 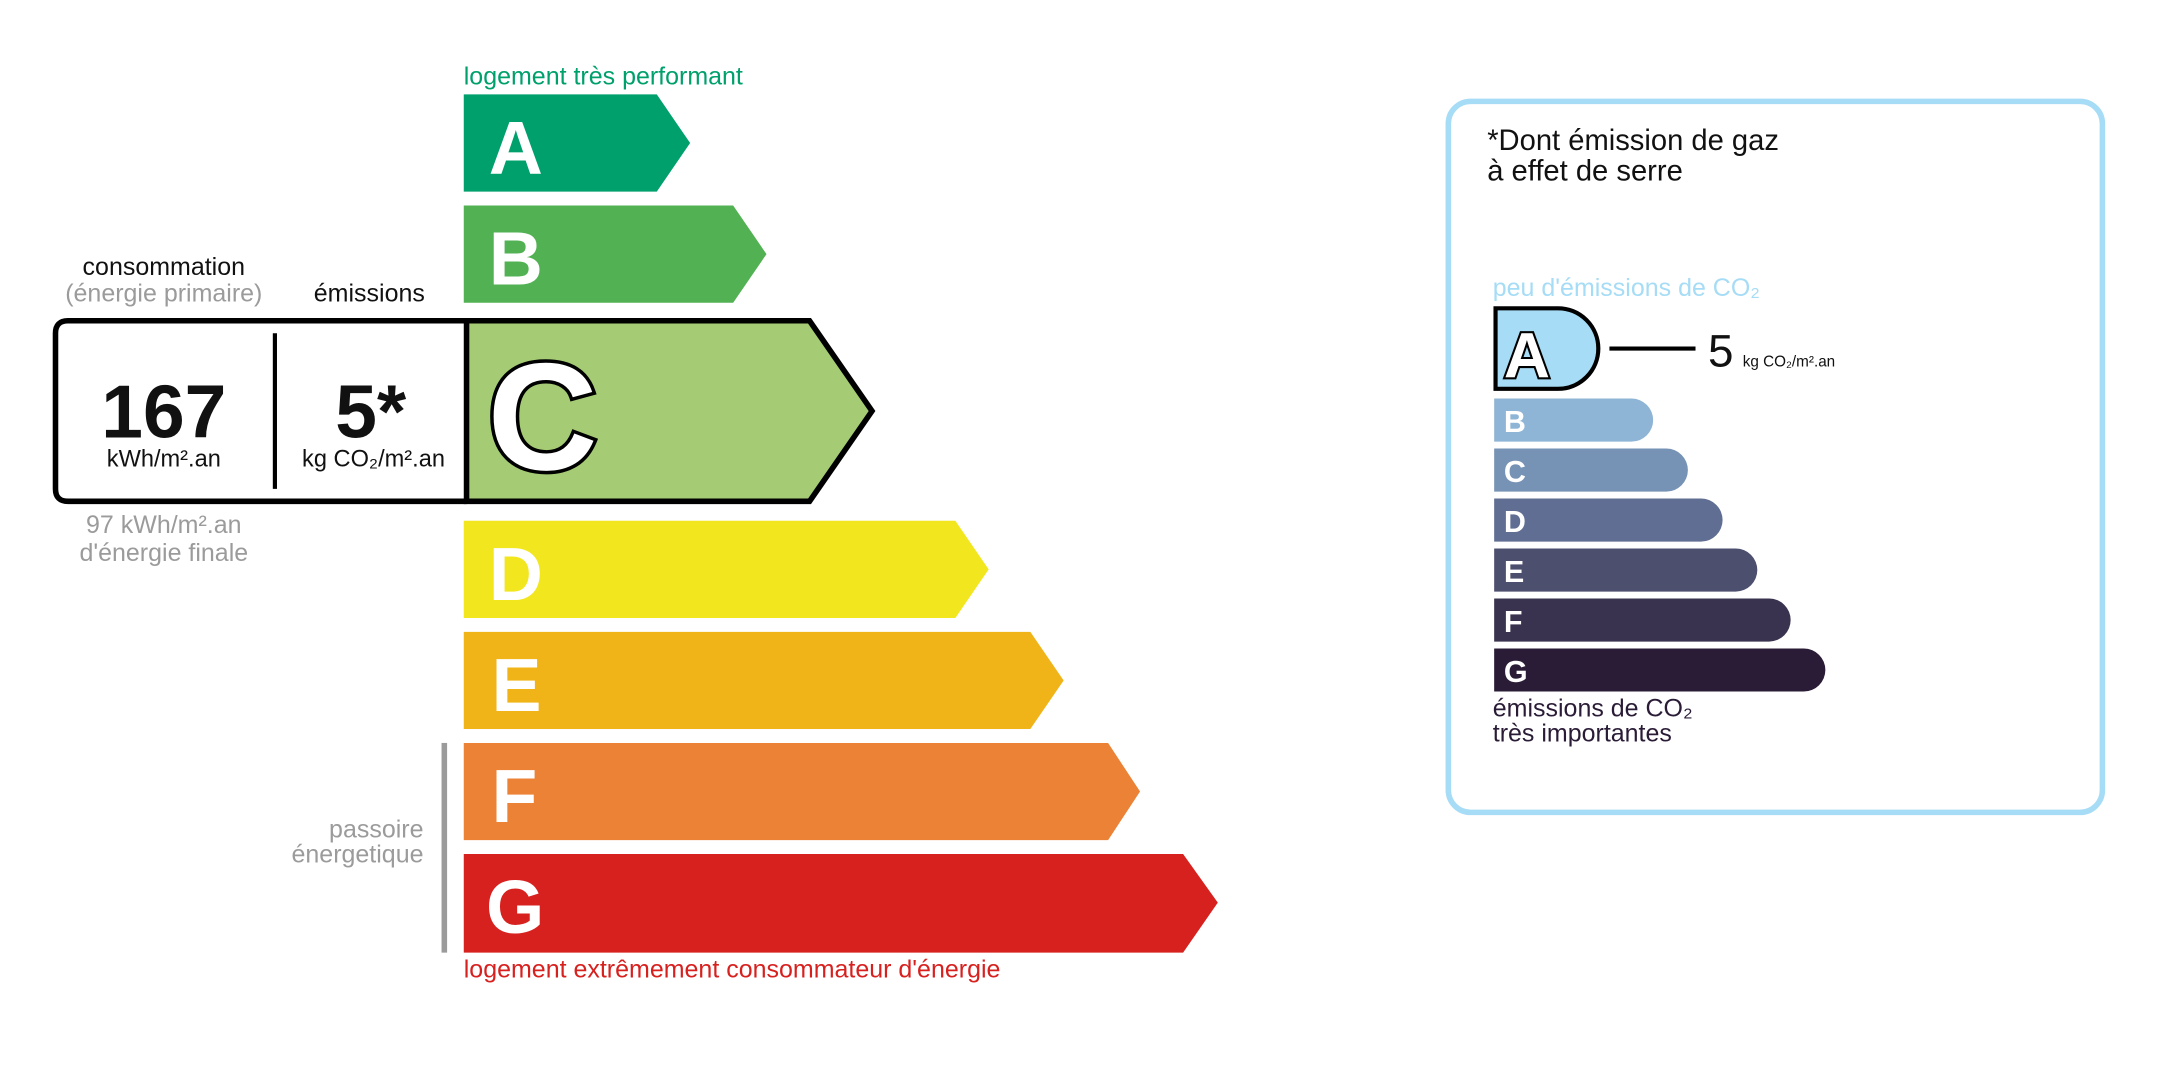 I want to click on ges-title-2: à effet de serre, so click(x=1585, y=172).